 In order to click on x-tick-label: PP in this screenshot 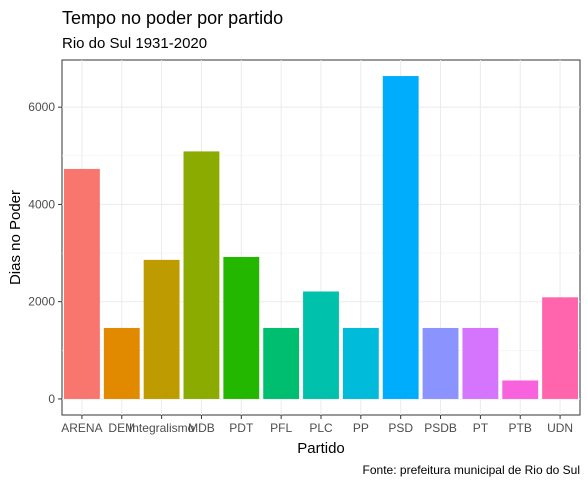, I will do `click(361, 428)`.